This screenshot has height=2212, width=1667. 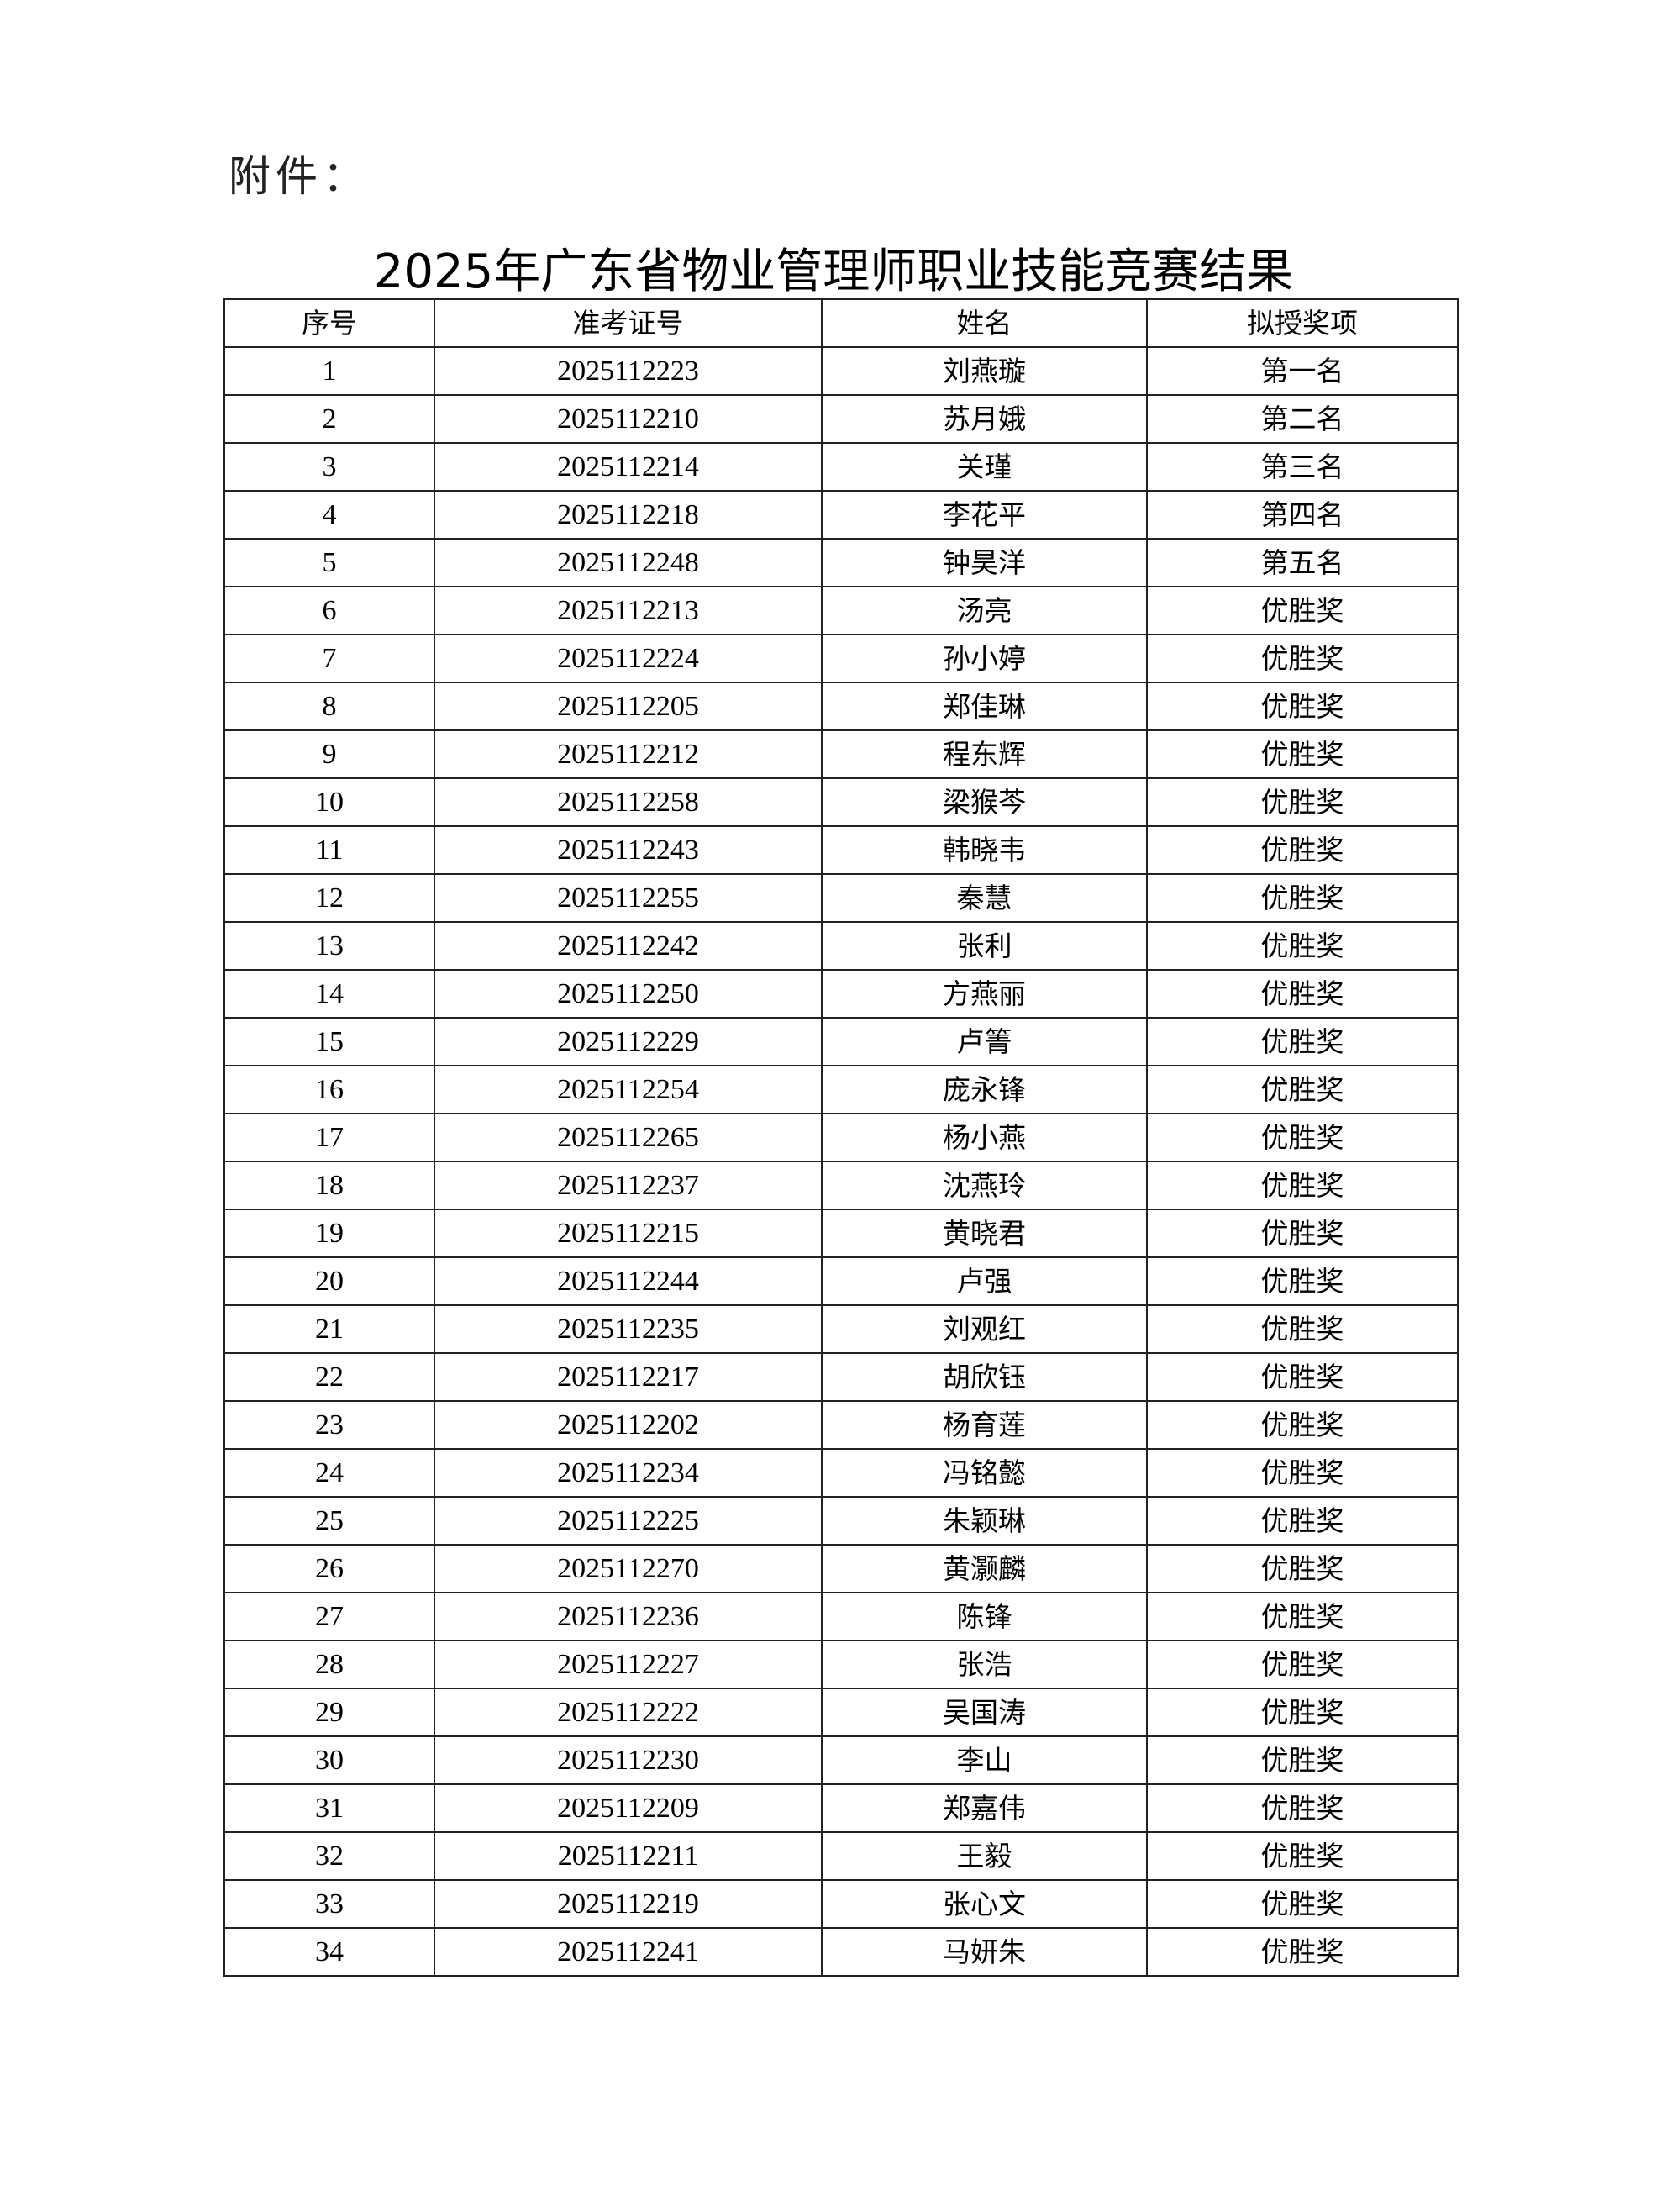 What do you see at coordinates (1302, 562) in the screenshot?
I see `cell-award: 第五名` at bounding box center [1302, 562].